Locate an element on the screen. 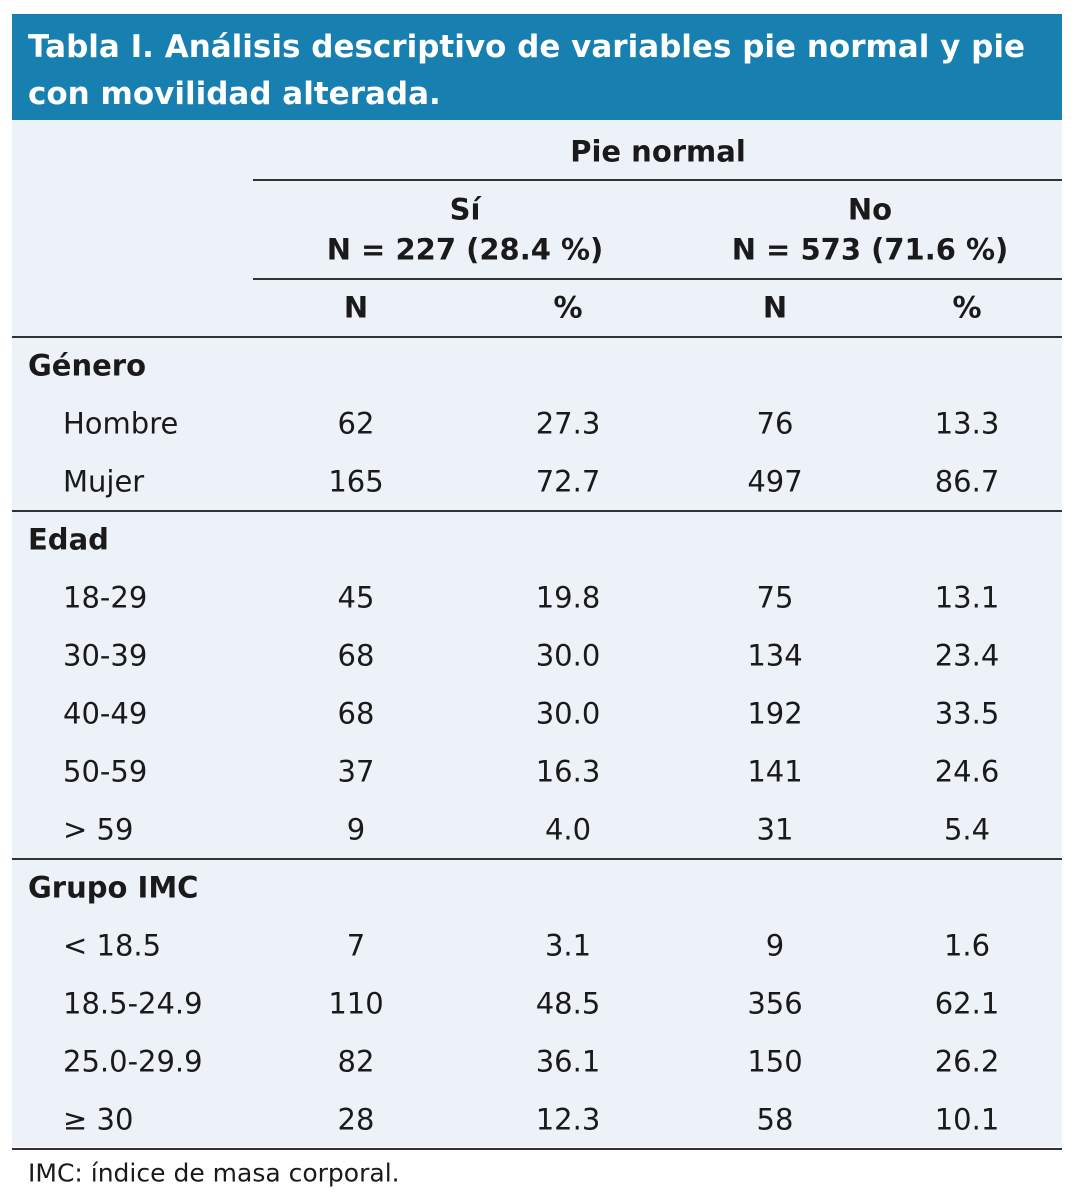 Image resolution: width=1074 pixels, height=1203 pixels. cell: 13.1 is located at coordinates (967, 597).